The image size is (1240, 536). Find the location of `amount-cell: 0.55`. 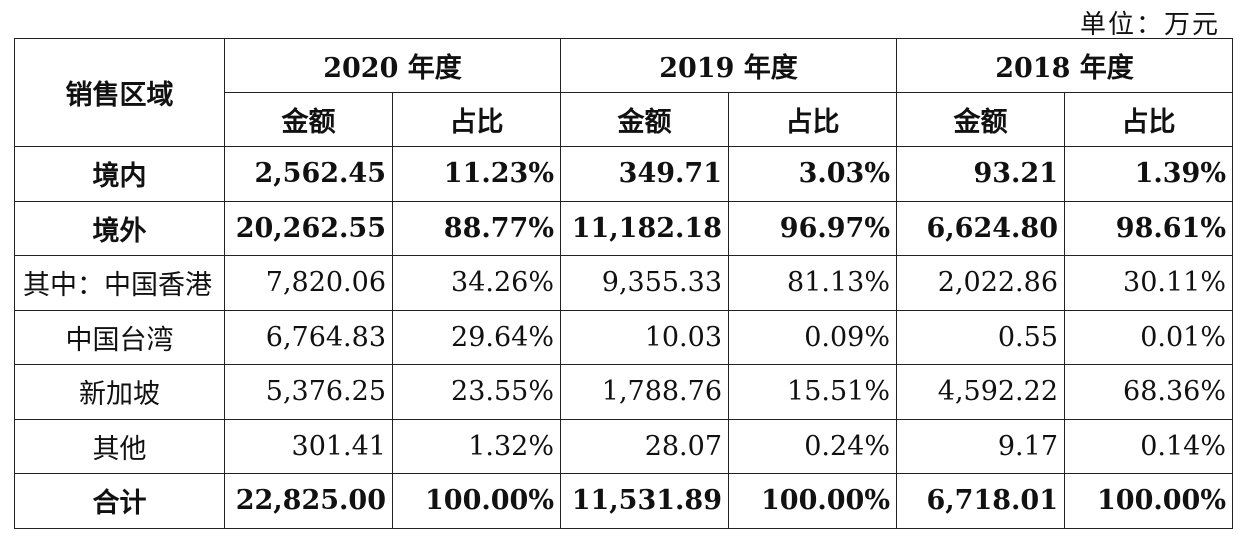

amount-cell: 0.55 is located at coordinates (980, 337).